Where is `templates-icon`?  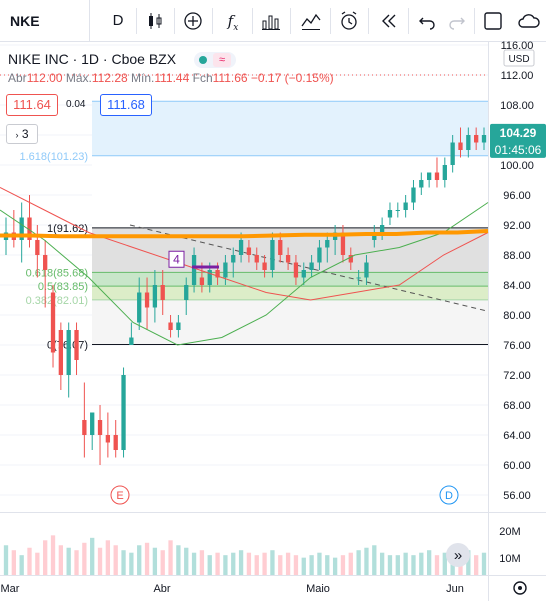 templates-icon is located at coordinates (271, 21).